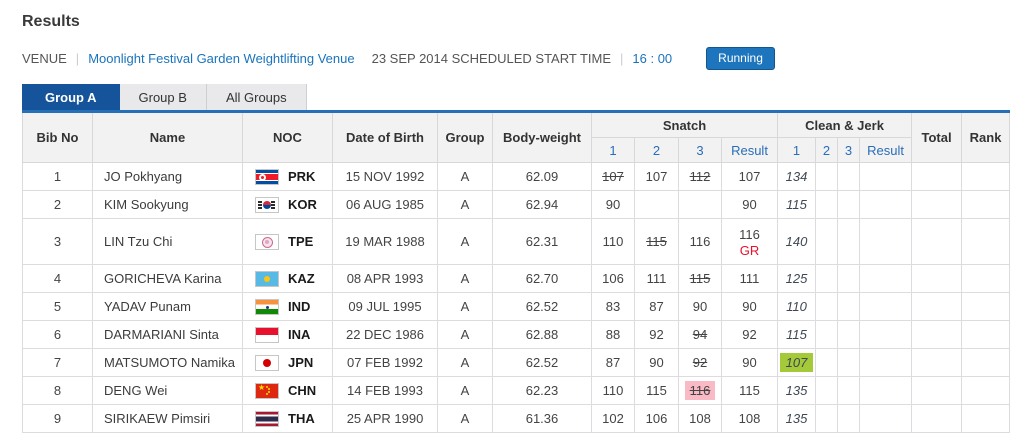  Describe the element at coordinates (542, 176) in the screenshot. I see `bodyweight-cell: 62.09` at that location.